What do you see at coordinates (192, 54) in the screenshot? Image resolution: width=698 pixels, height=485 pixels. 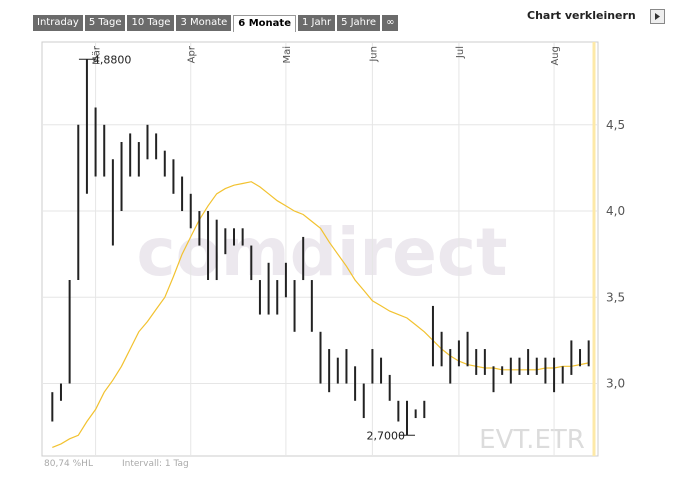 I see `x-tick-label: Apr` at bounding box center [192, 54].